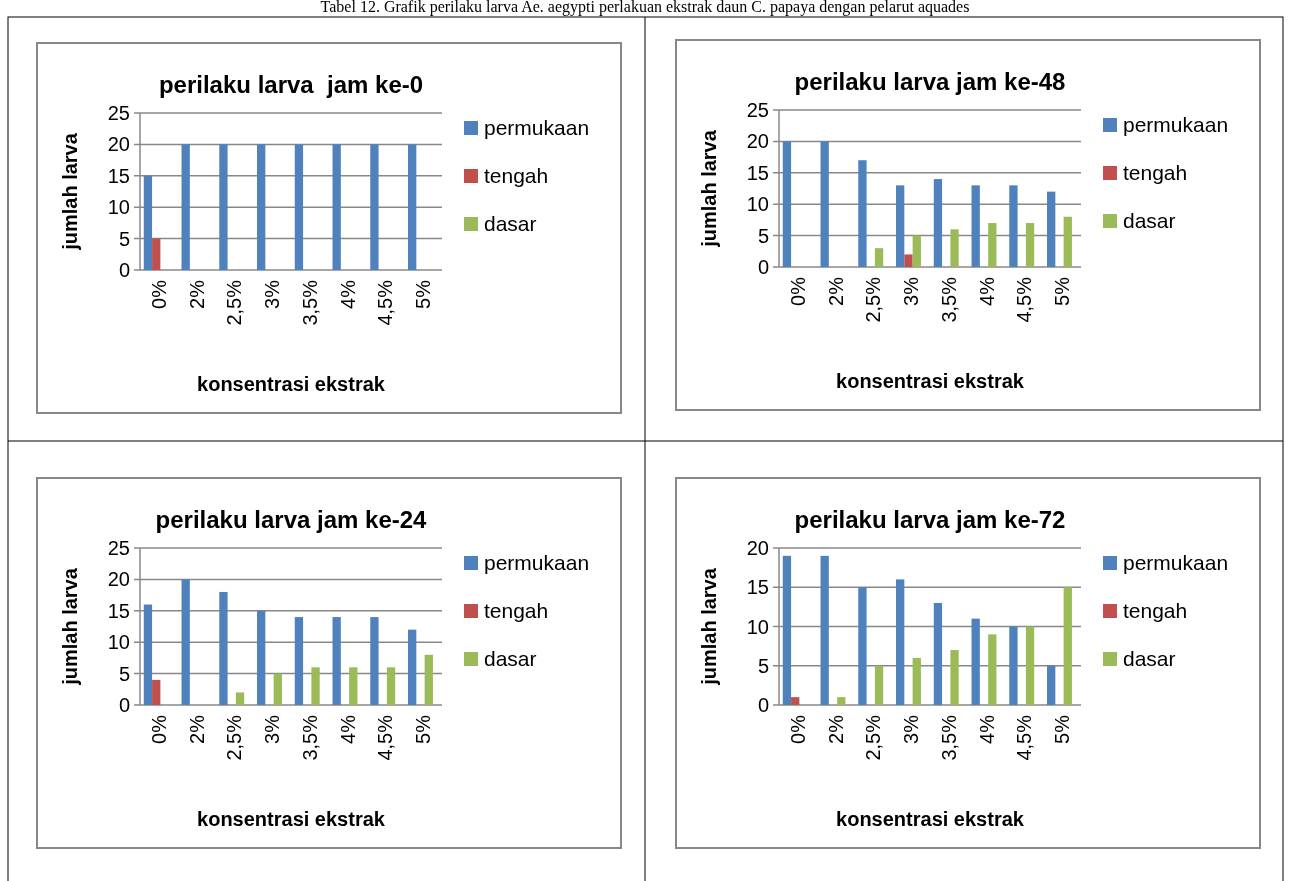  I want to click on chart-title: perilaku larva jam ke-24, so click(291, 519).